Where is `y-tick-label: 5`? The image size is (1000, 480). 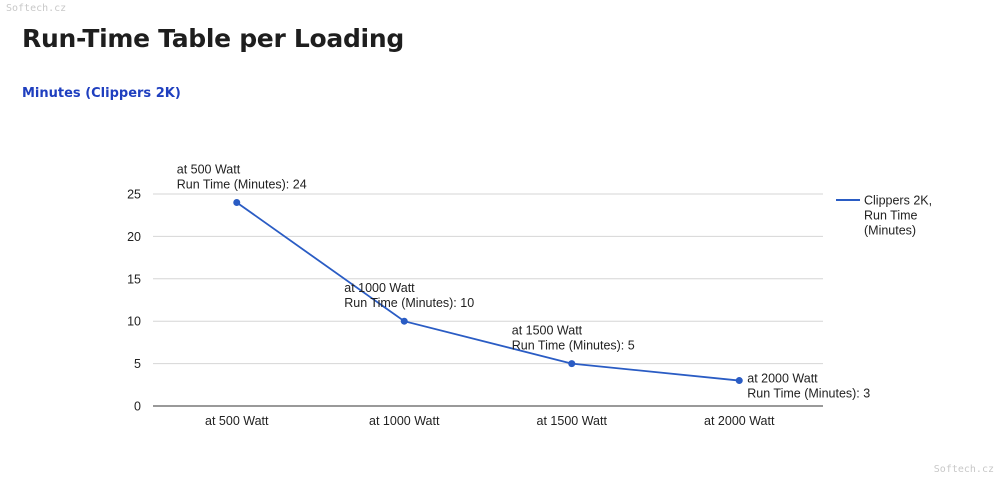 y-tick-label: 5 is located at coordinates (137, 364).